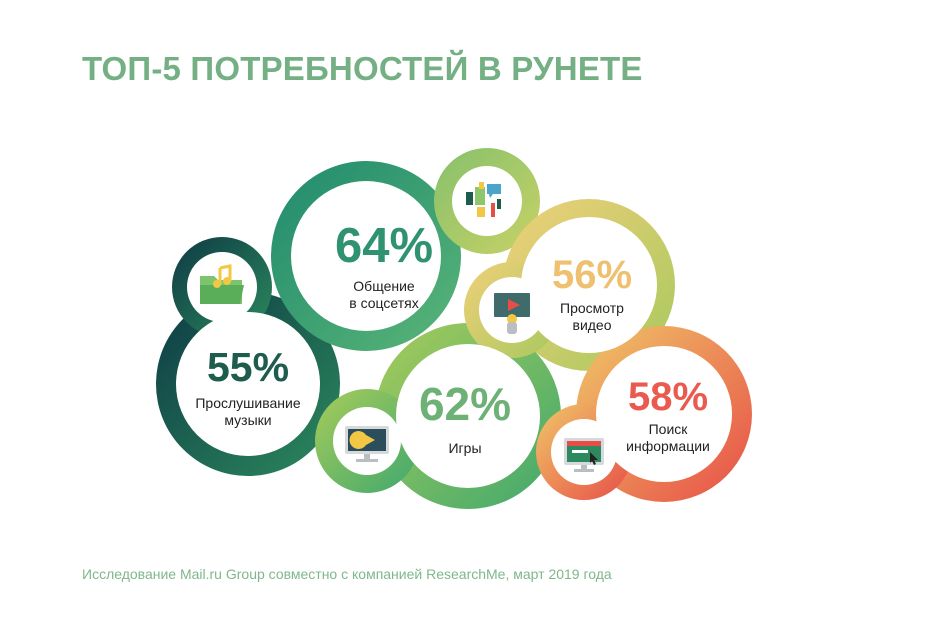 This screenshot has height=617, width=945. Describe the element at coordinates (383, 303) in the screenshot. I see `social-category-label: в соцсетях` at that location.